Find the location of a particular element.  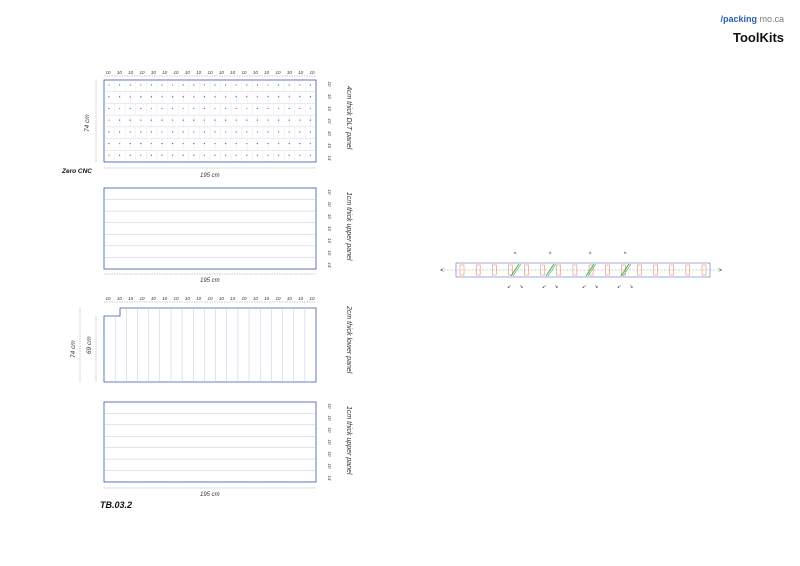

brand-logo: /packing mo.ca is located at coordinates (752, 19).